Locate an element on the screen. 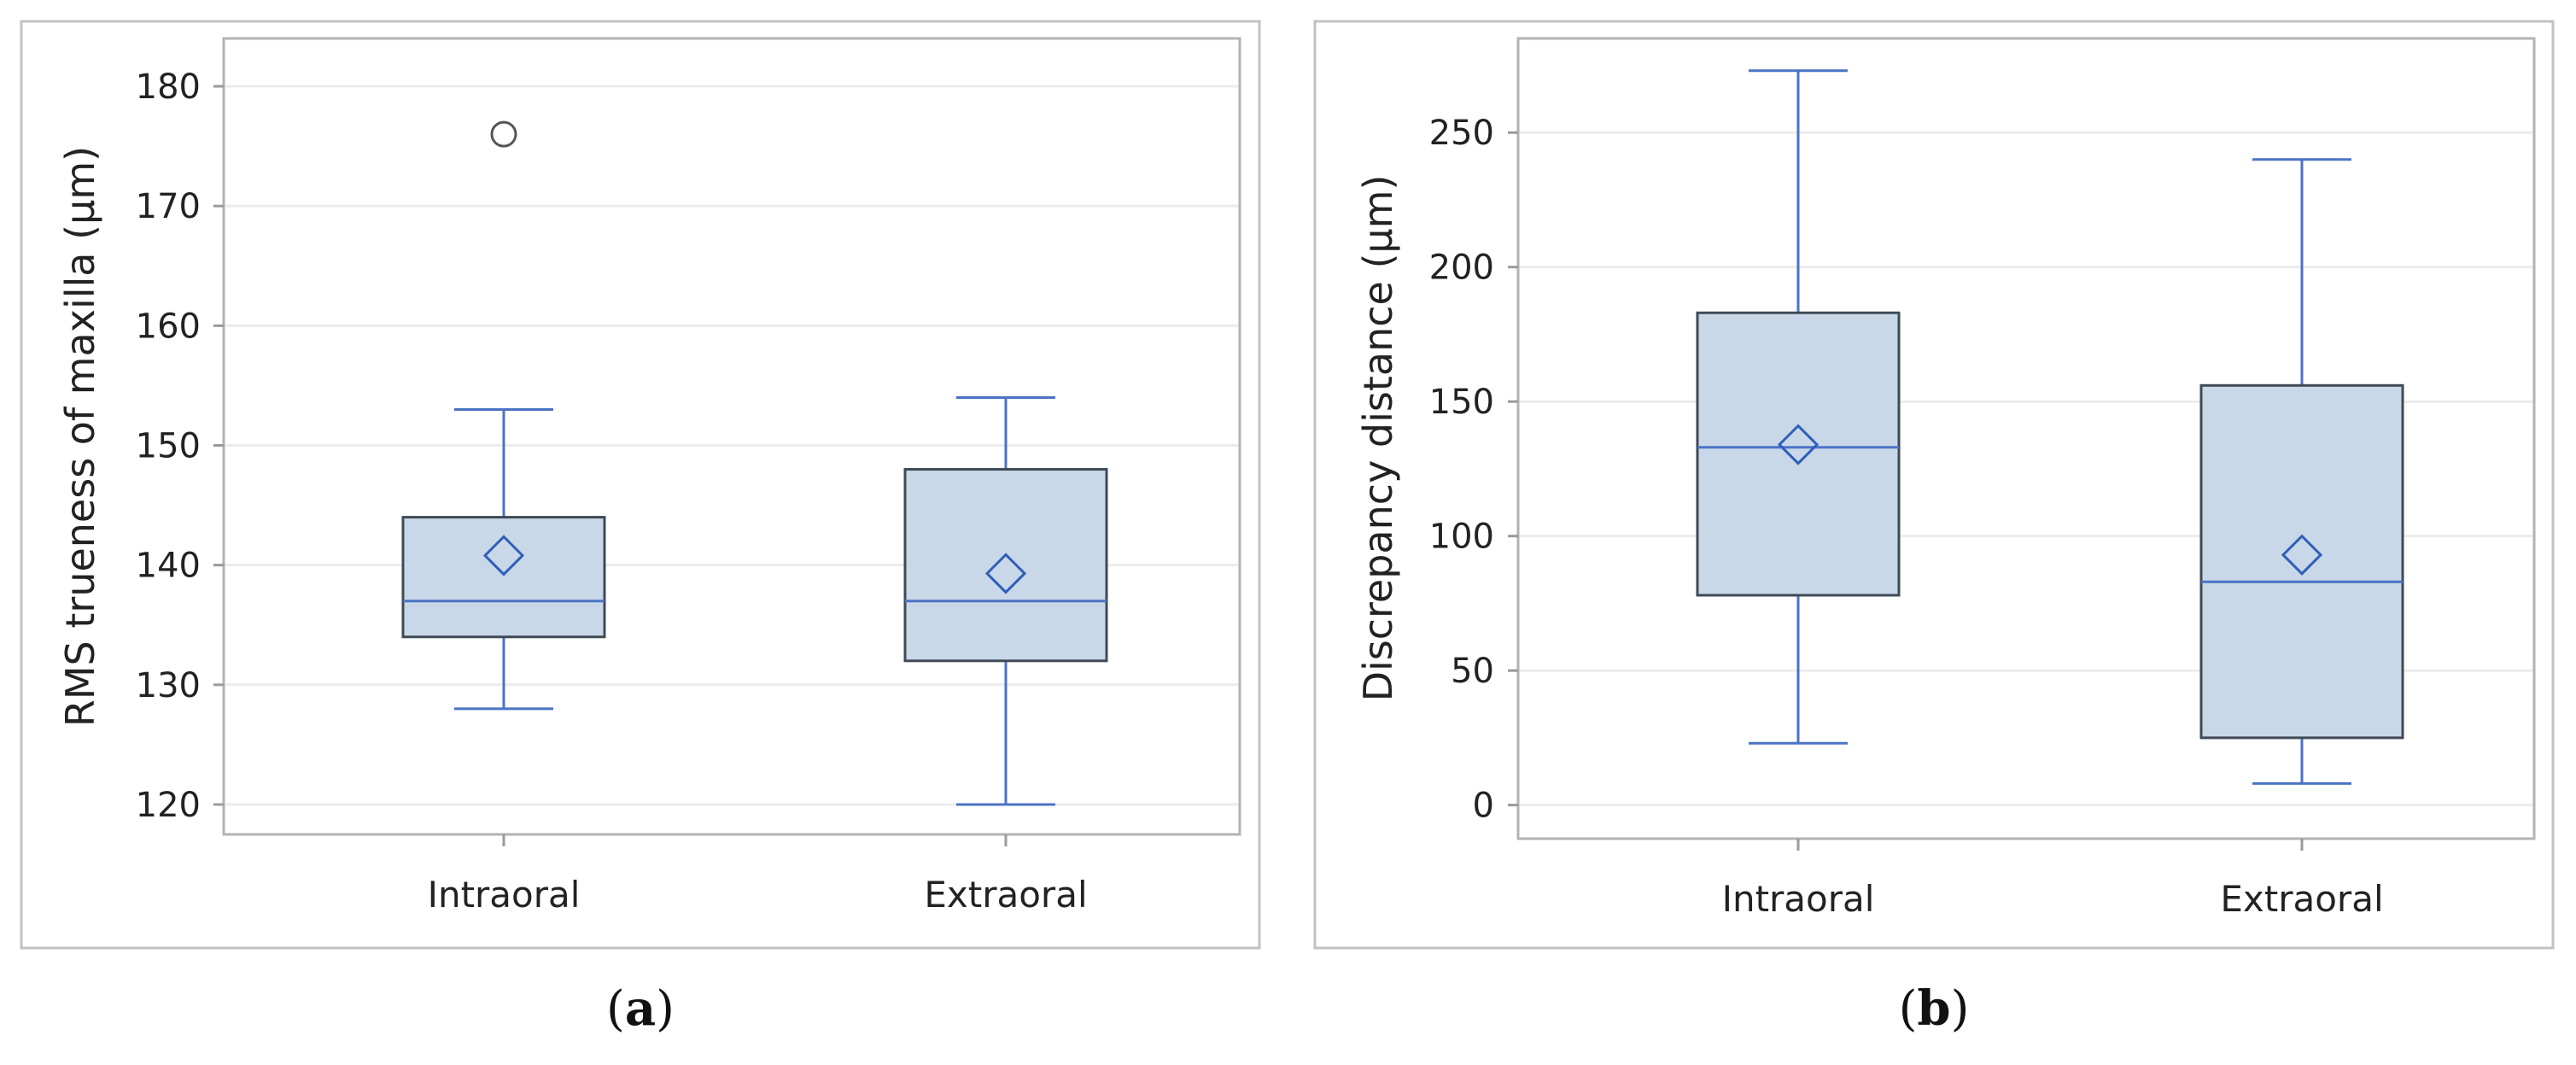 This screenshot has width=2576, height=1065. panel-a-caption: (a) is located at coordinates (640, 1008).